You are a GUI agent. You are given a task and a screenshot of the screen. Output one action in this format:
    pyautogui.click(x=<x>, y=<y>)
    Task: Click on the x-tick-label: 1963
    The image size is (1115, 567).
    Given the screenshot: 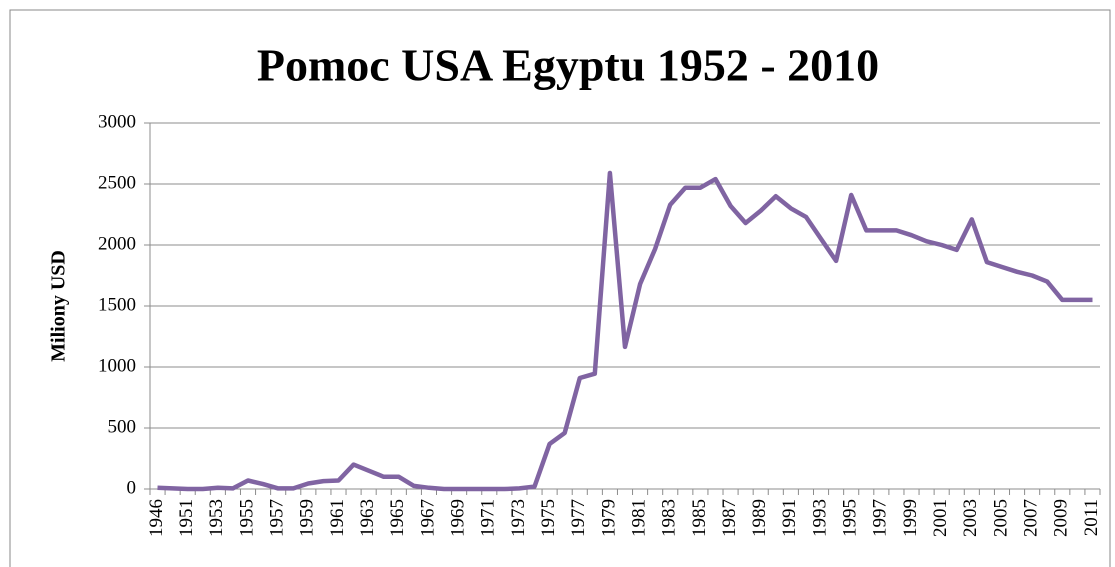 What is the action you would take?
    pyautogui.click(x=367, y=518)
    